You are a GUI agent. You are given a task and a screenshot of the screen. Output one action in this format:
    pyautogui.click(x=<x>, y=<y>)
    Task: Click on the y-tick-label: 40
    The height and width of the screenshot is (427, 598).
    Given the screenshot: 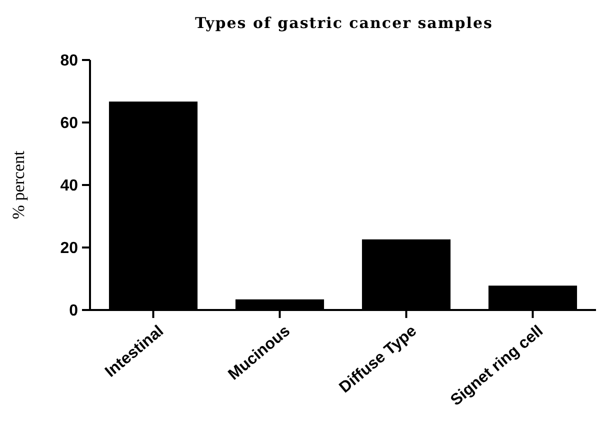 What is the action you would take?
    pyautogui.click(x=69, y=186)
    